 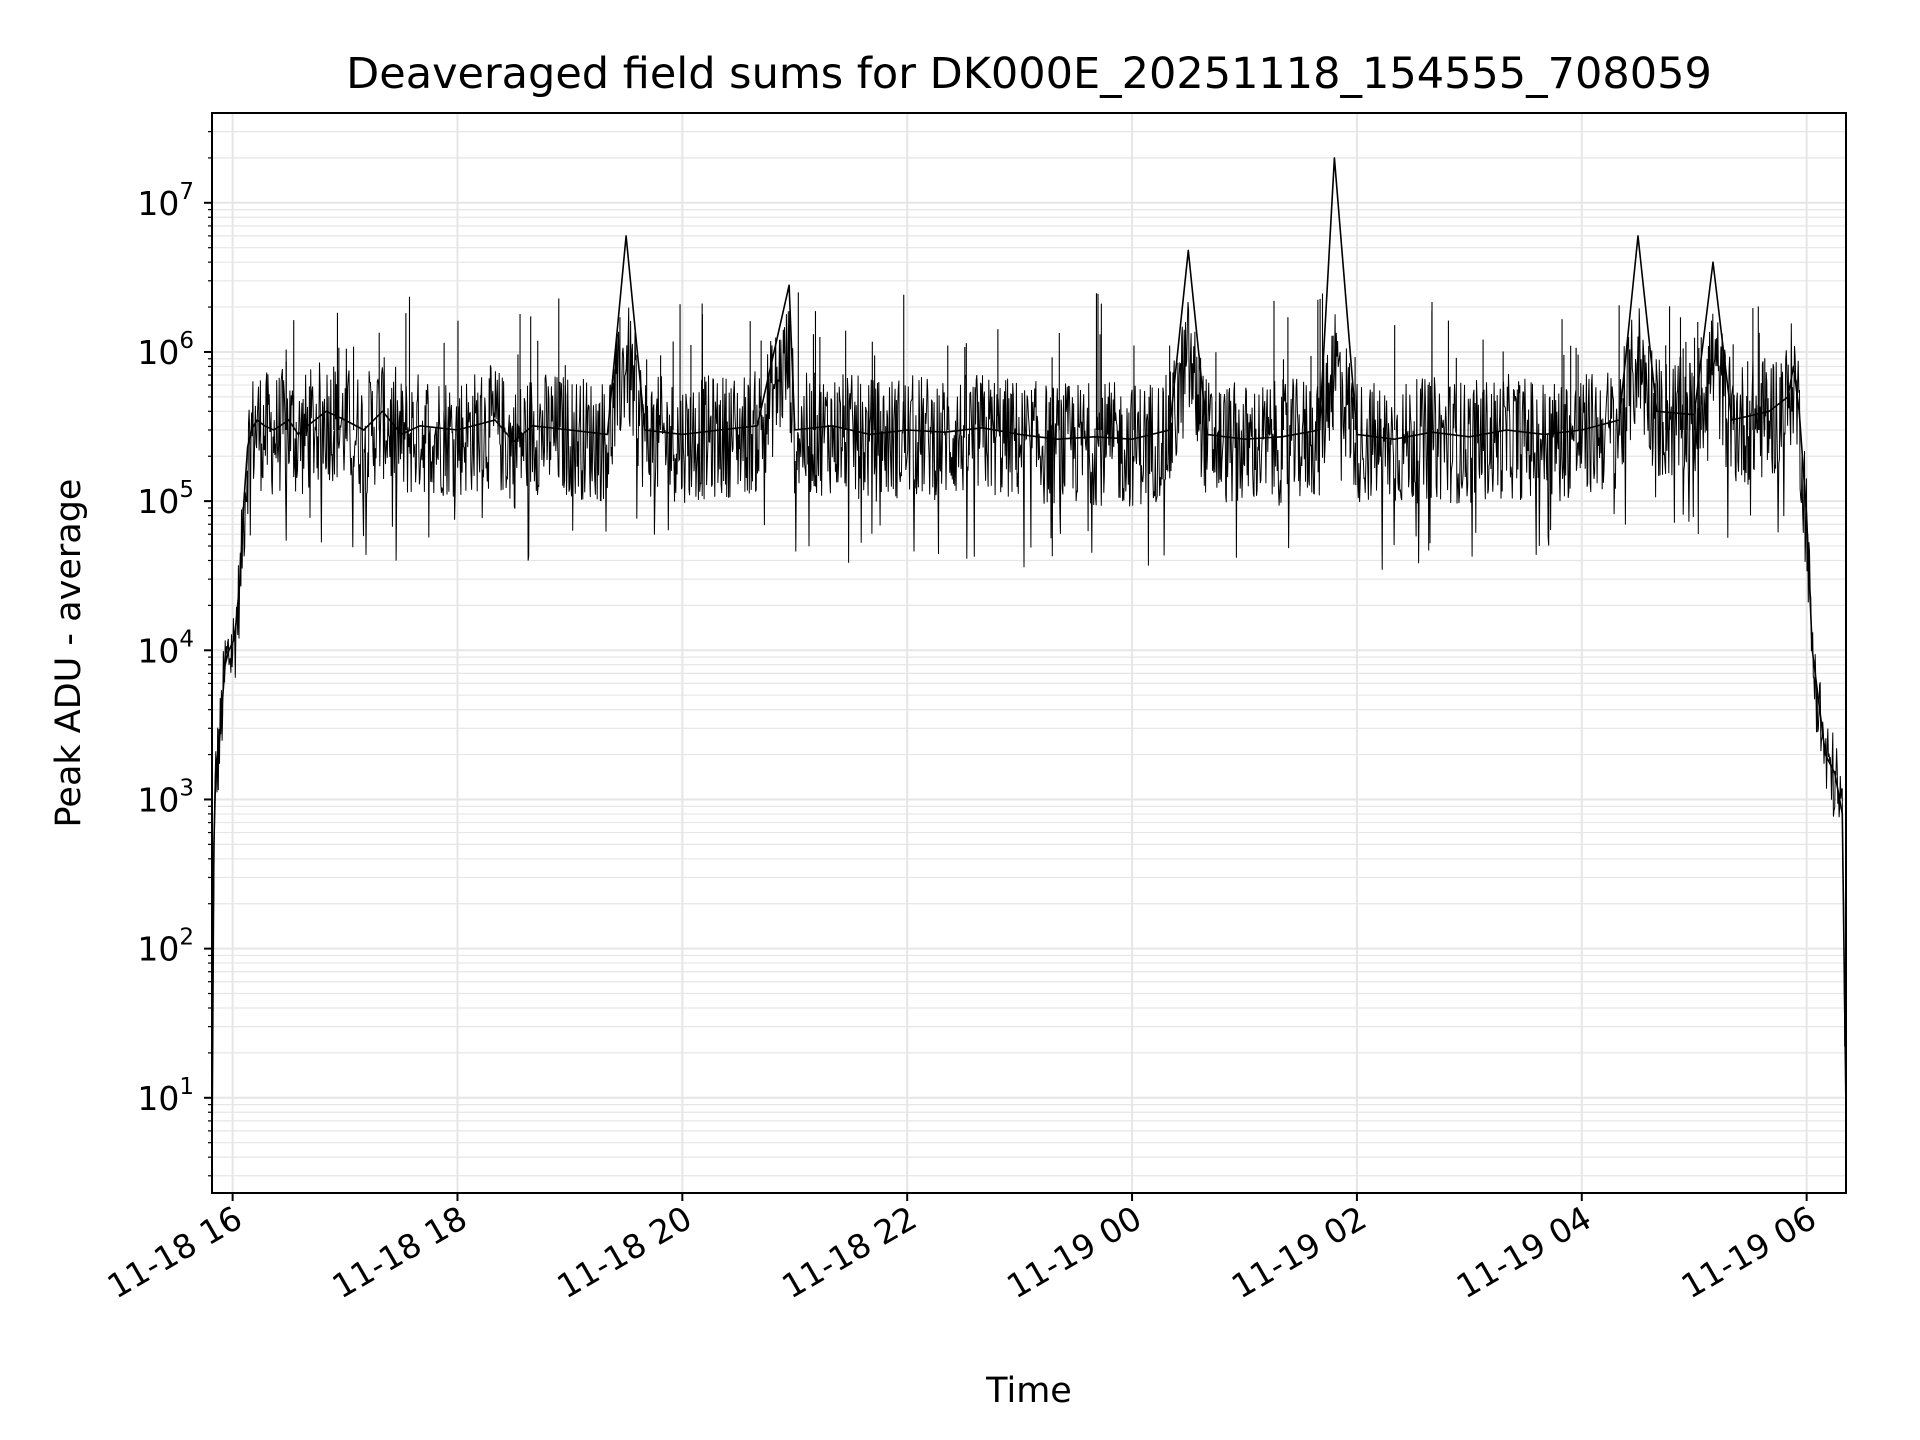 I want to click on y-tick-label: 10⁴, so click(x=165, y=648).